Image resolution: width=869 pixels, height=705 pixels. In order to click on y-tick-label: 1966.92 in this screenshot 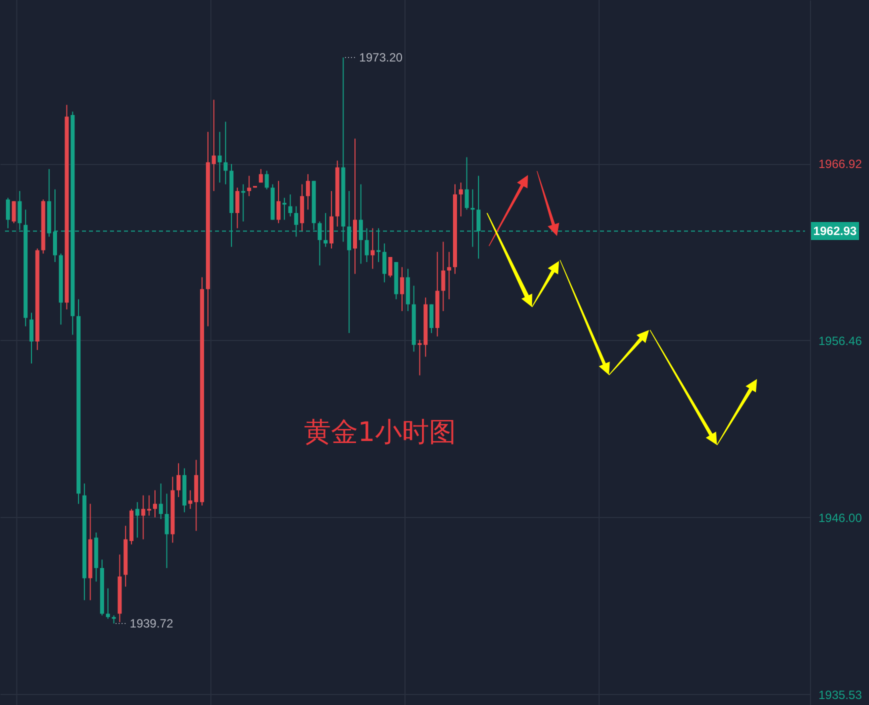, I will do `click(840, 164)`.